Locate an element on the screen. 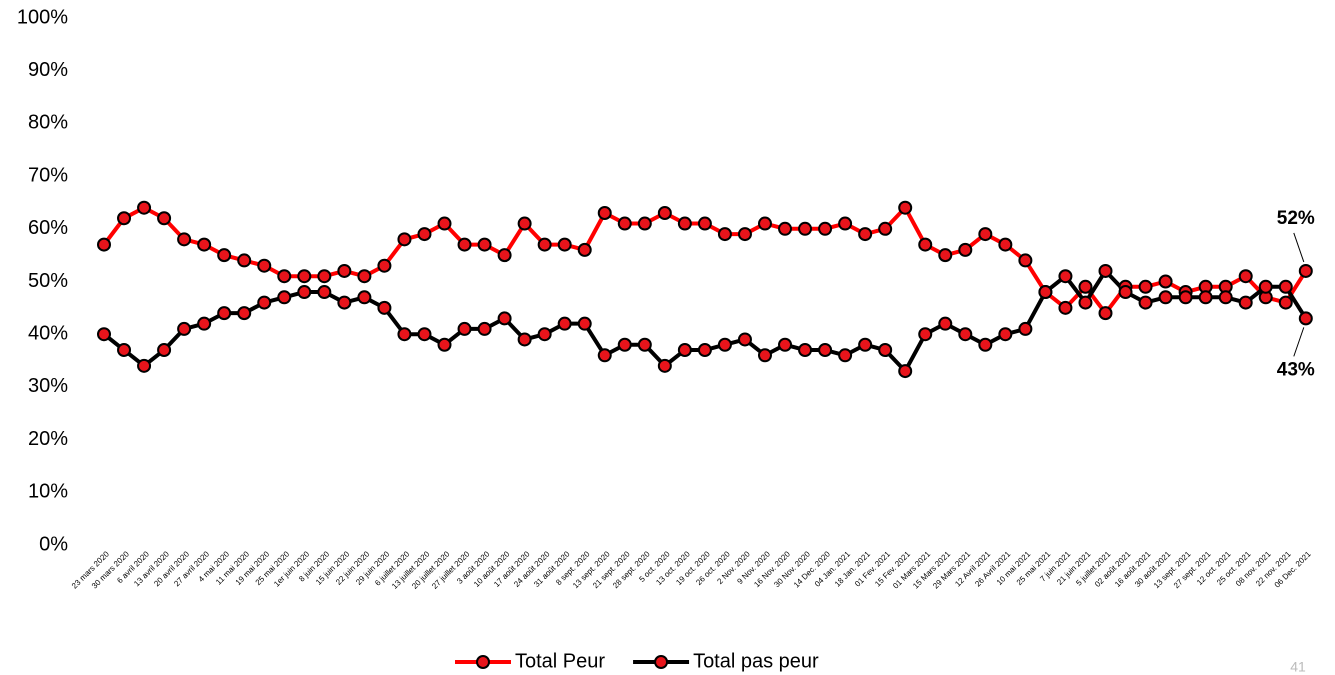 The height and width of the screenshot is (675, 1335). y-tick-label: 60% is located at coordinates (48, 228).